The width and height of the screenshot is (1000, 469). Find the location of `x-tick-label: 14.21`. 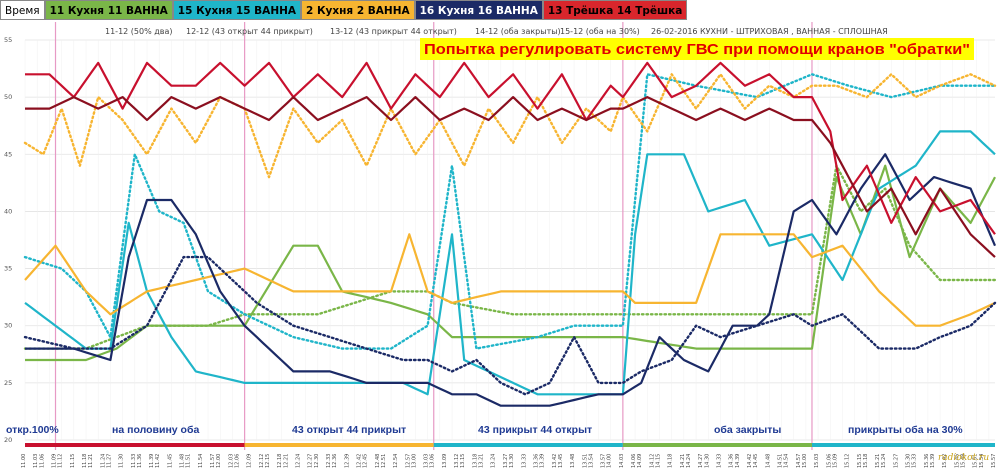

x-tick-label: 14.21 is located at coordinates (683, 461).